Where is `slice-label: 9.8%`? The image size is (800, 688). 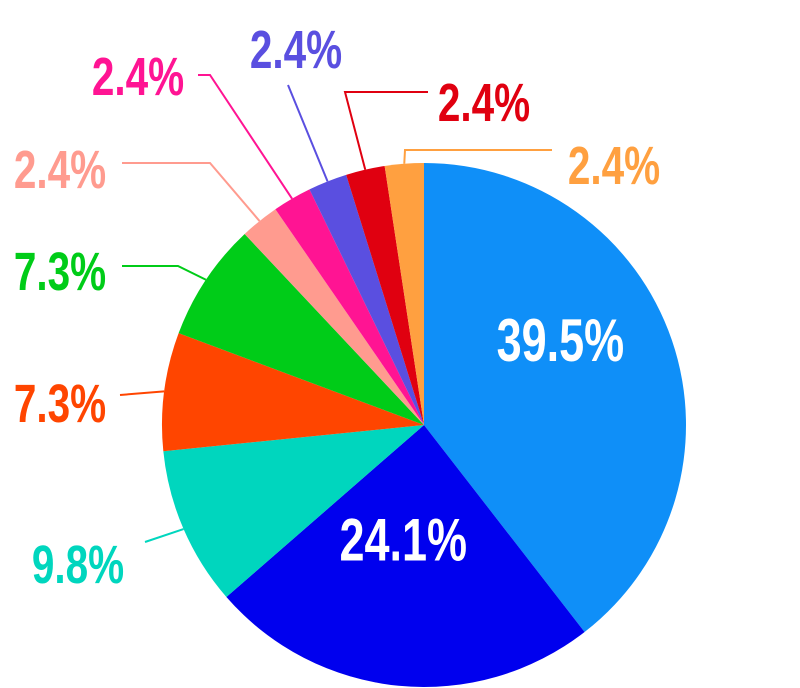 slice-label: 9.8% is located at coordinates (78, 565).